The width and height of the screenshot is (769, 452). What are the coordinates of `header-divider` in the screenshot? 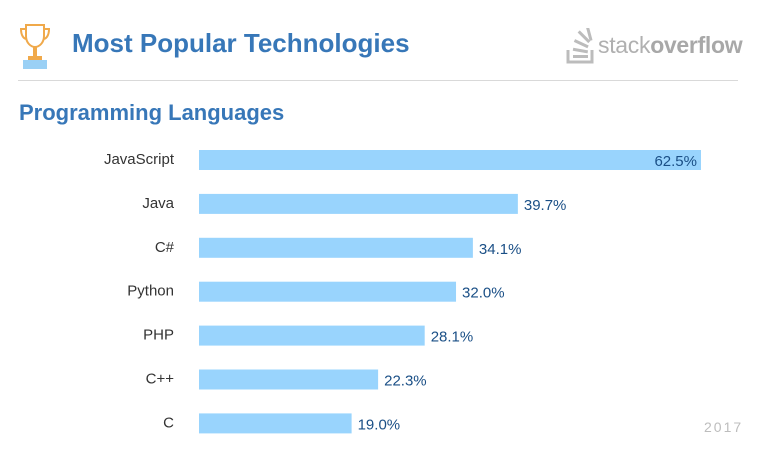 It's located at (378, 80).